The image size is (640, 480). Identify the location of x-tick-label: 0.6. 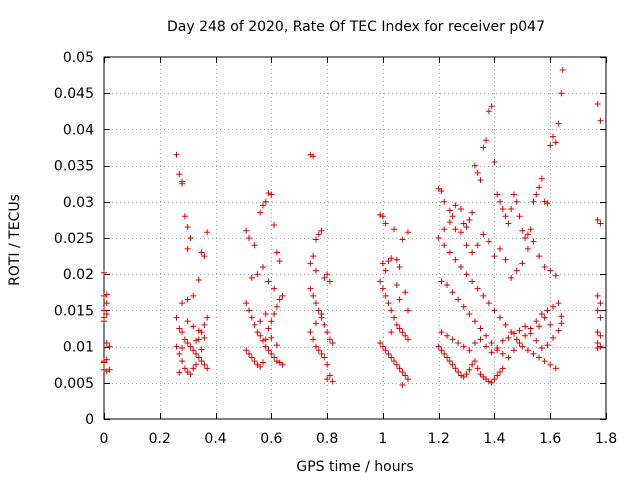
(271, 439).